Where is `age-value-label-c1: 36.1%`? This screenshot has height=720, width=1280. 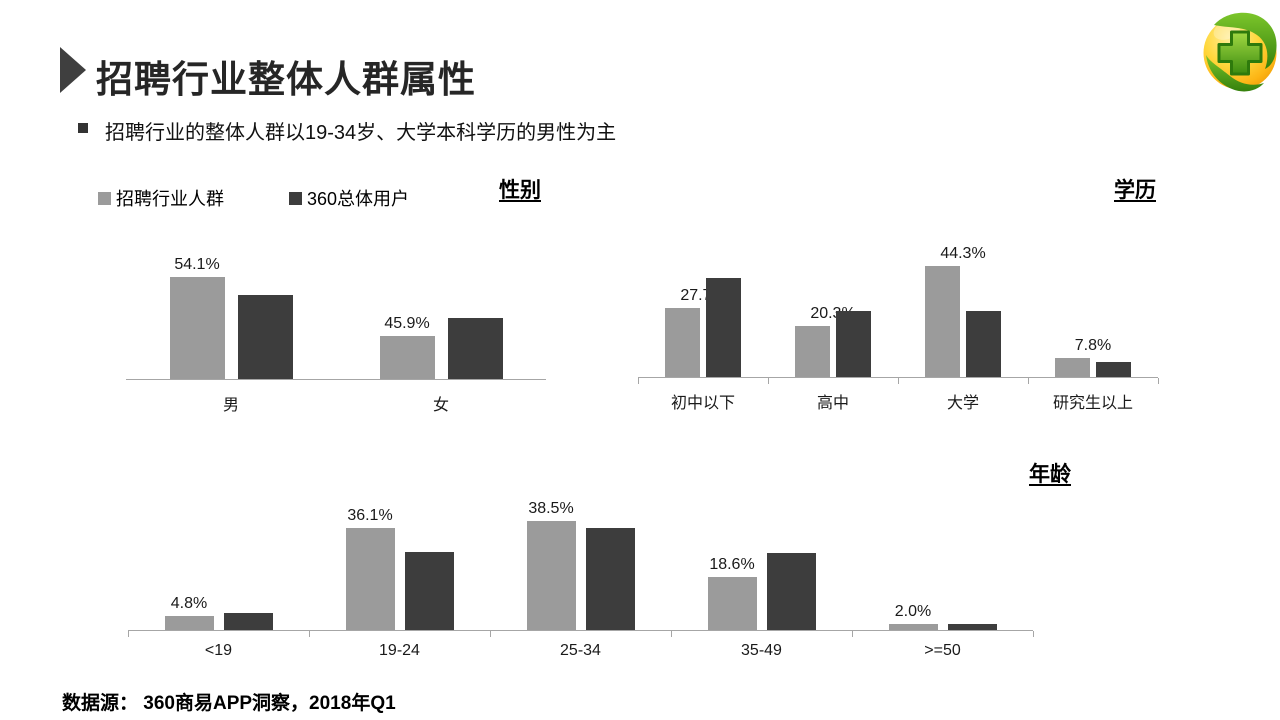
age-value-label-c1: 36.1% is located at coordinates (370, 515).